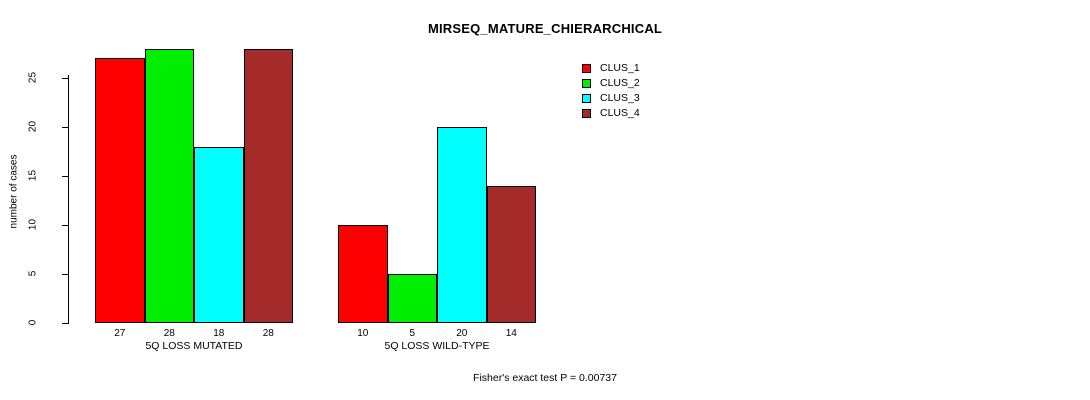  I want to click on legend-label-clus-1: CLUS_1, so click(620, 68).